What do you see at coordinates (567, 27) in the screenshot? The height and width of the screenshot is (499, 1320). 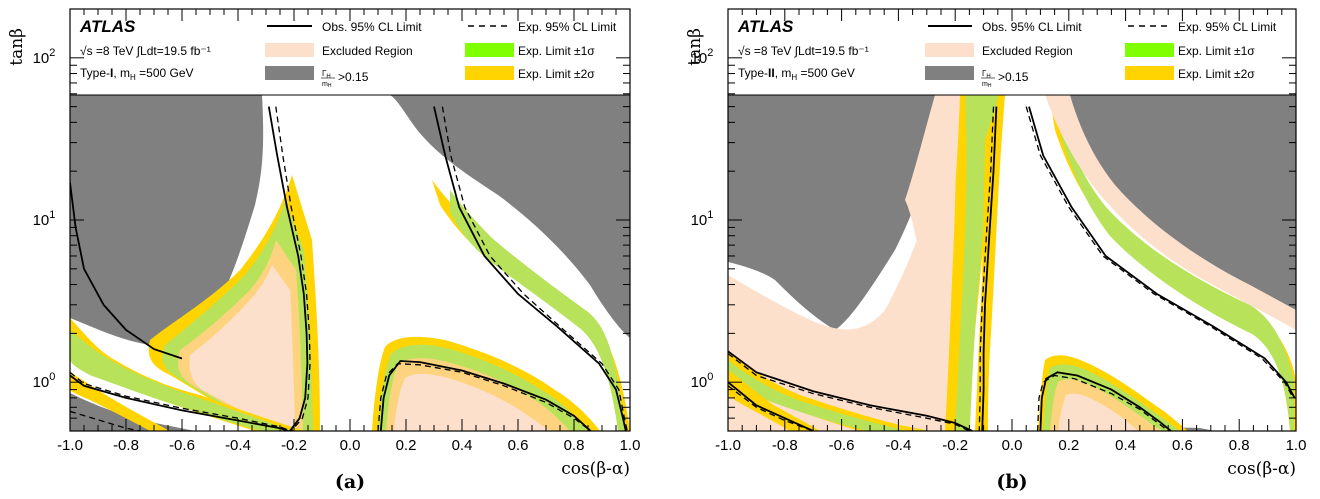 I see `panel-a-legend-exp: Exp. 95% CL Limit` at bounding box center [567, 27].